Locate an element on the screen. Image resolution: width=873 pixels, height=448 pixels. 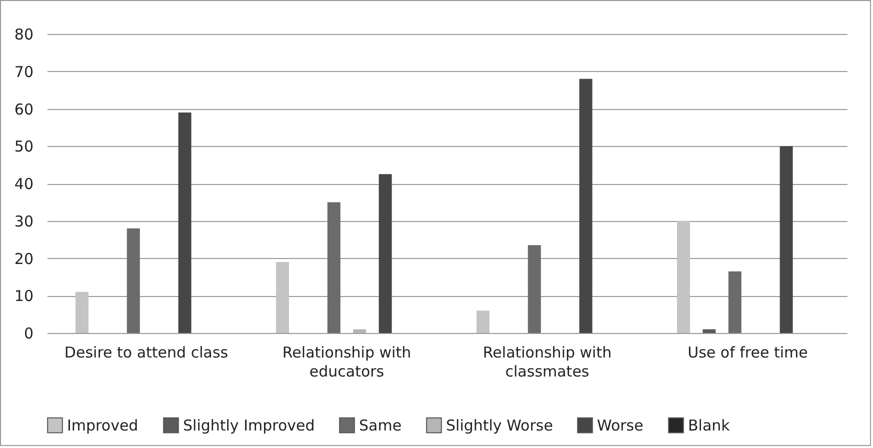
y-tick-label: 70 is located at coordinates (24, 71).